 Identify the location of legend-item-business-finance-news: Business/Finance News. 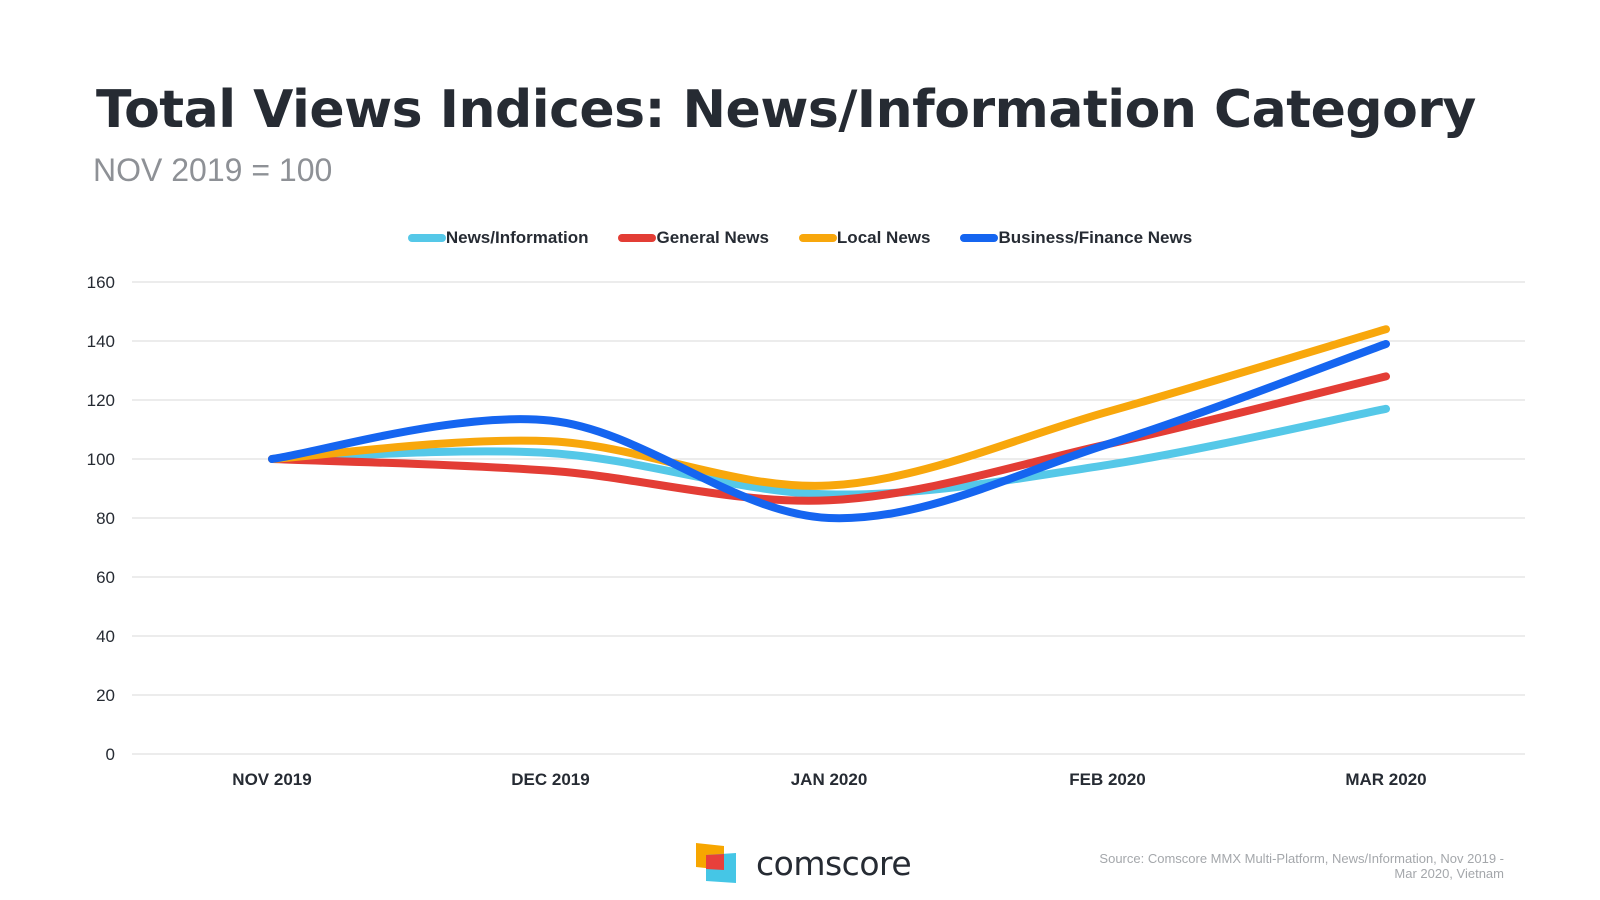
(1076, 238).